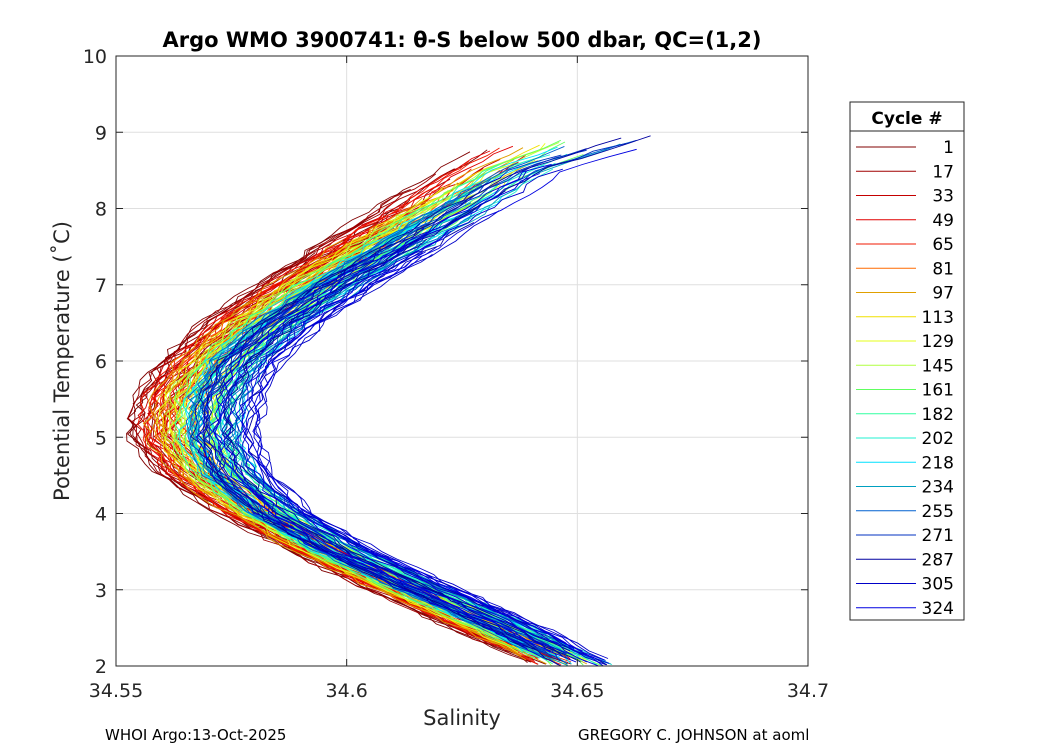  What do you see at coordinates (62, 361) in the screenshot?
I see `y-axis-label: Potential Temperature (˚C)` at bounding box center [62, 361].